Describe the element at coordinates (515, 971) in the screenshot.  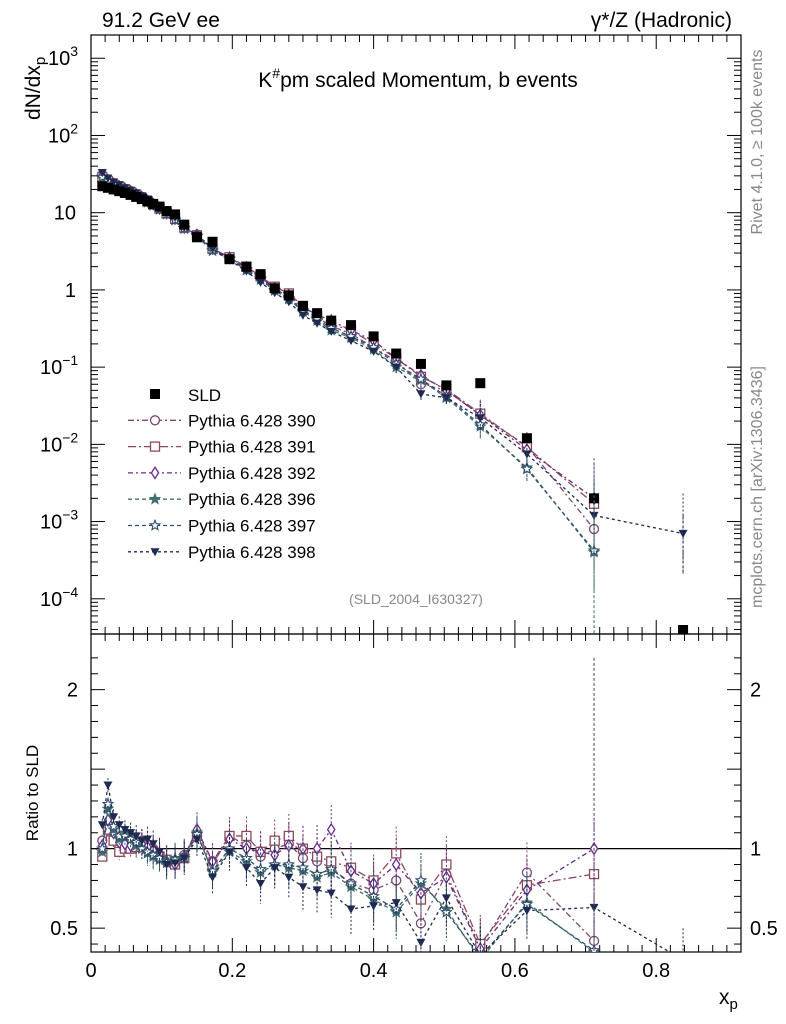
I see `x-tick-label: 0.6` at that location.